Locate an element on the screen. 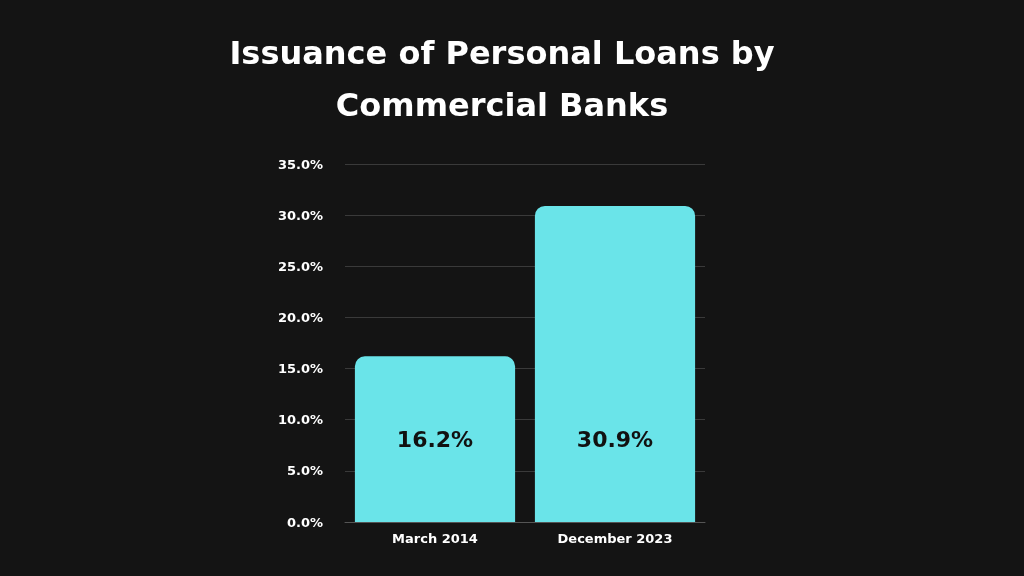 This screenshot has width=1024, height=576. y-tick-label: 15.0% is located at coordinates (300, 369).